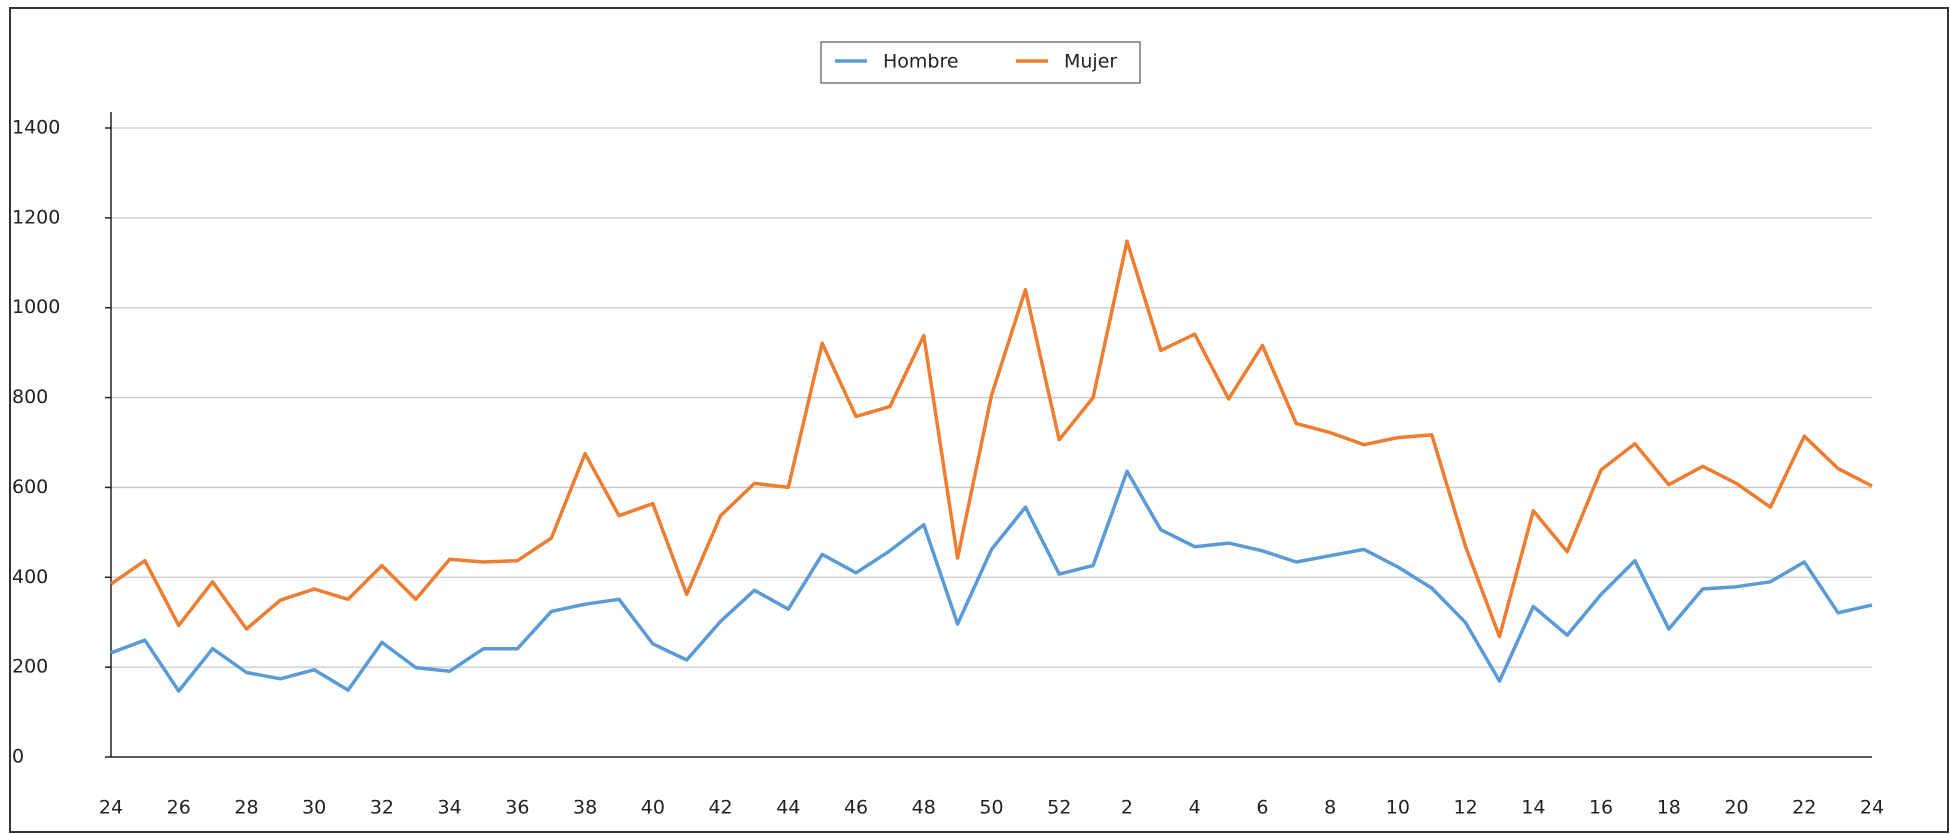 This screenshot has height=834, width=1950. What do you see at coordinates (1533, 808) in the screenshot?
I see `x-tick-label: 14` at bounding box center [1533, 808].